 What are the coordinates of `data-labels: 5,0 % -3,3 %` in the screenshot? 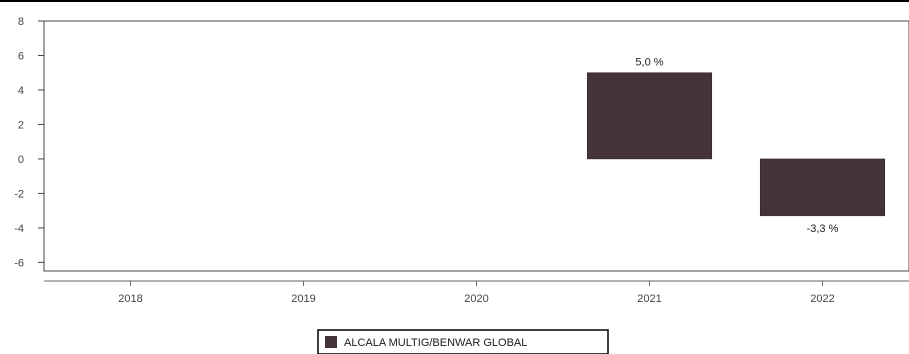 It's located at (736, 146).